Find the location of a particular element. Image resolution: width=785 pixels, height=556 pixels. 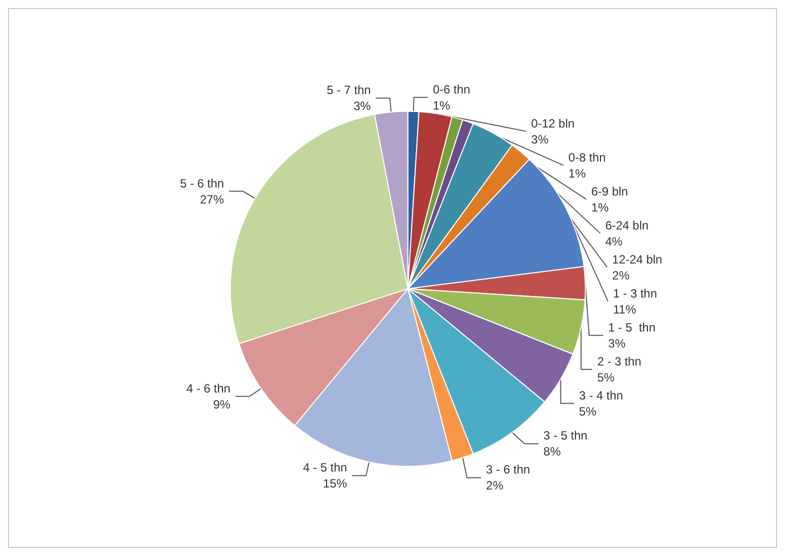

slice-label: 0-8 thn is located at coordinates (587, 157).